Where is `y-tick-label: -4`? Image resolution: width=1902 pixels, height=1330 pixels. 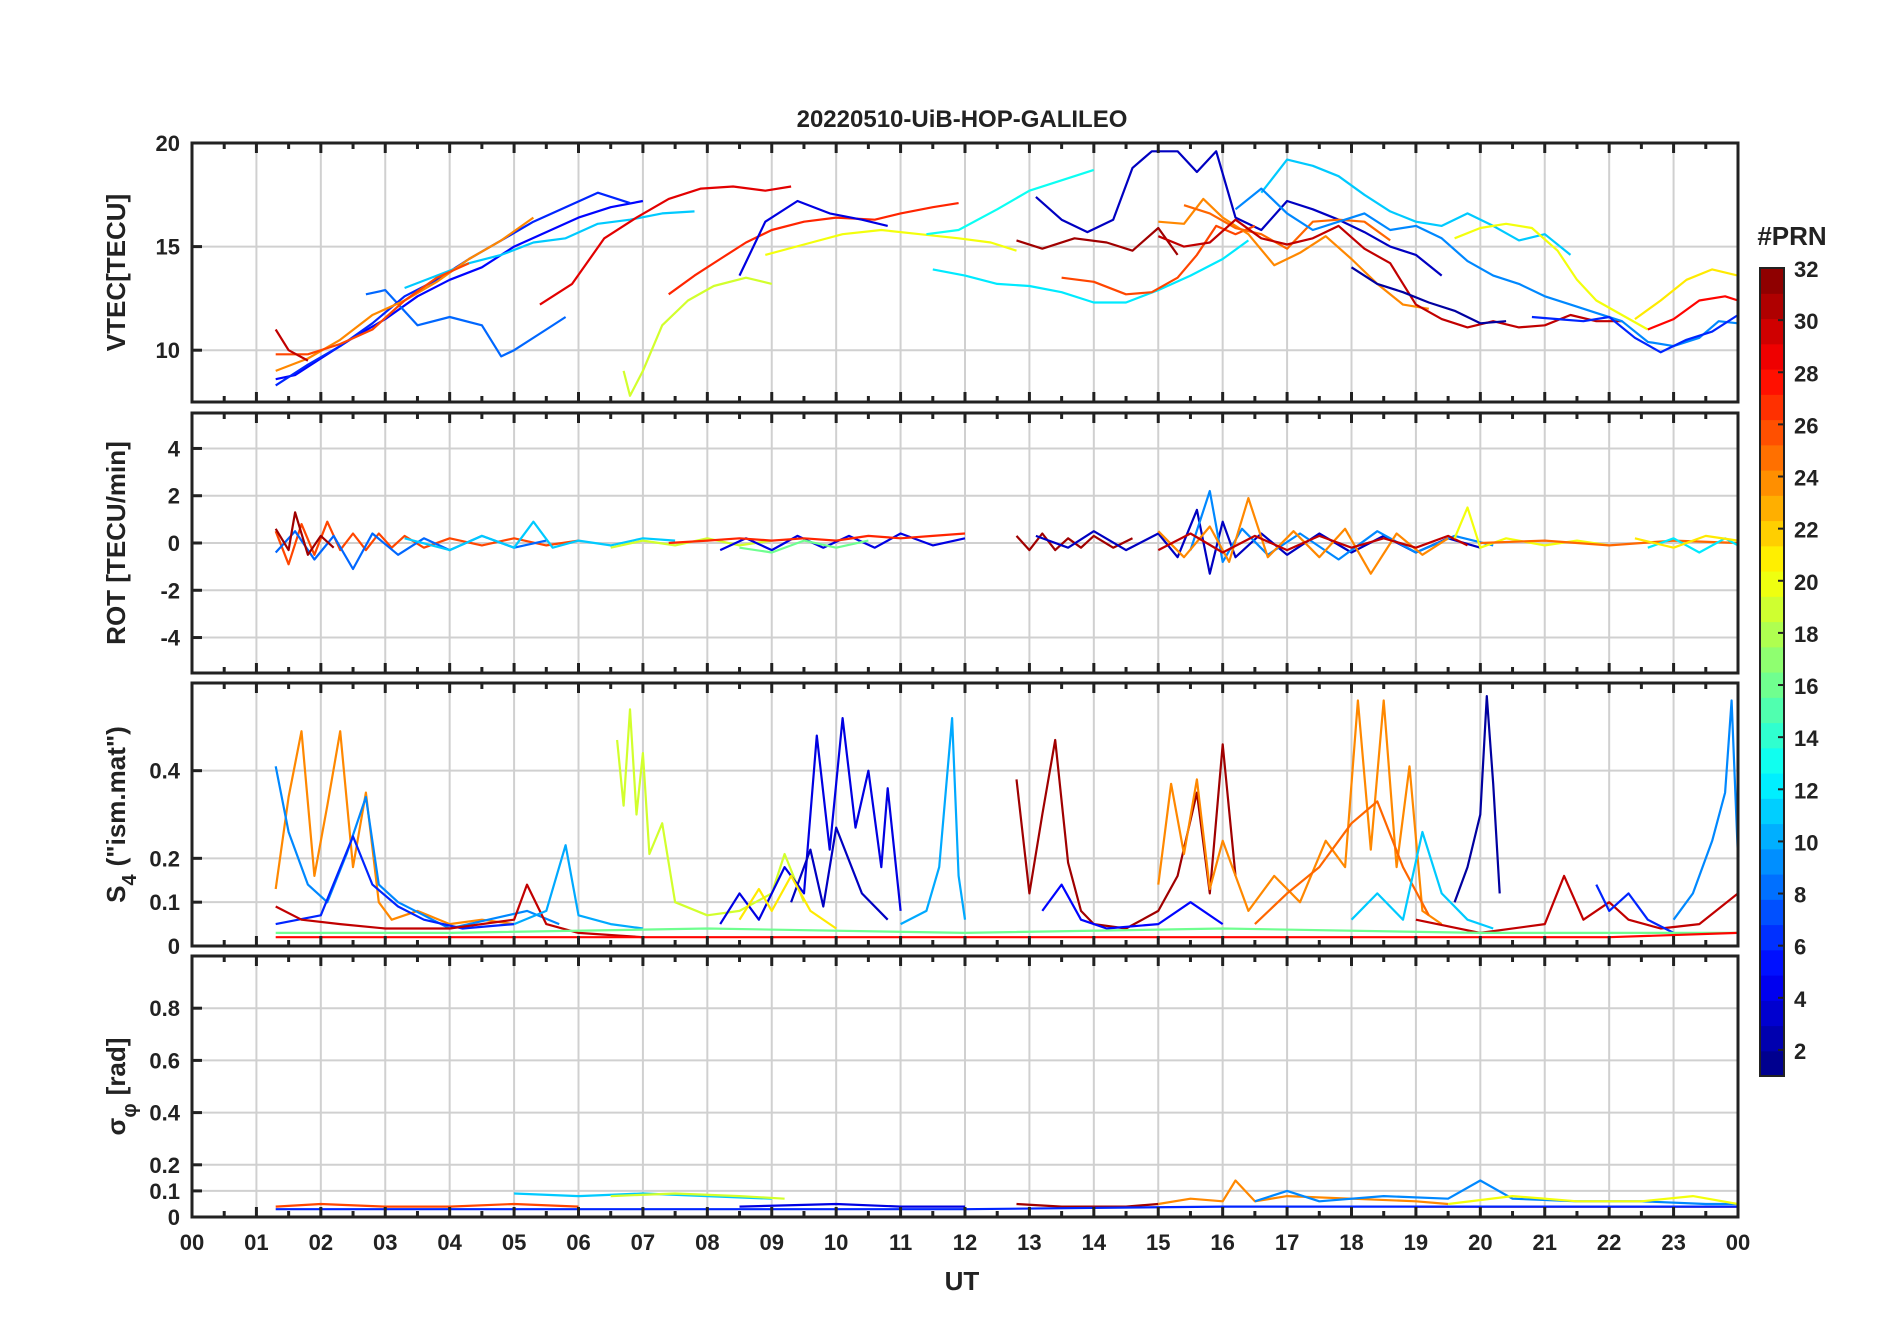 y-tick-label: -4 is located at coordinates (170, 638).